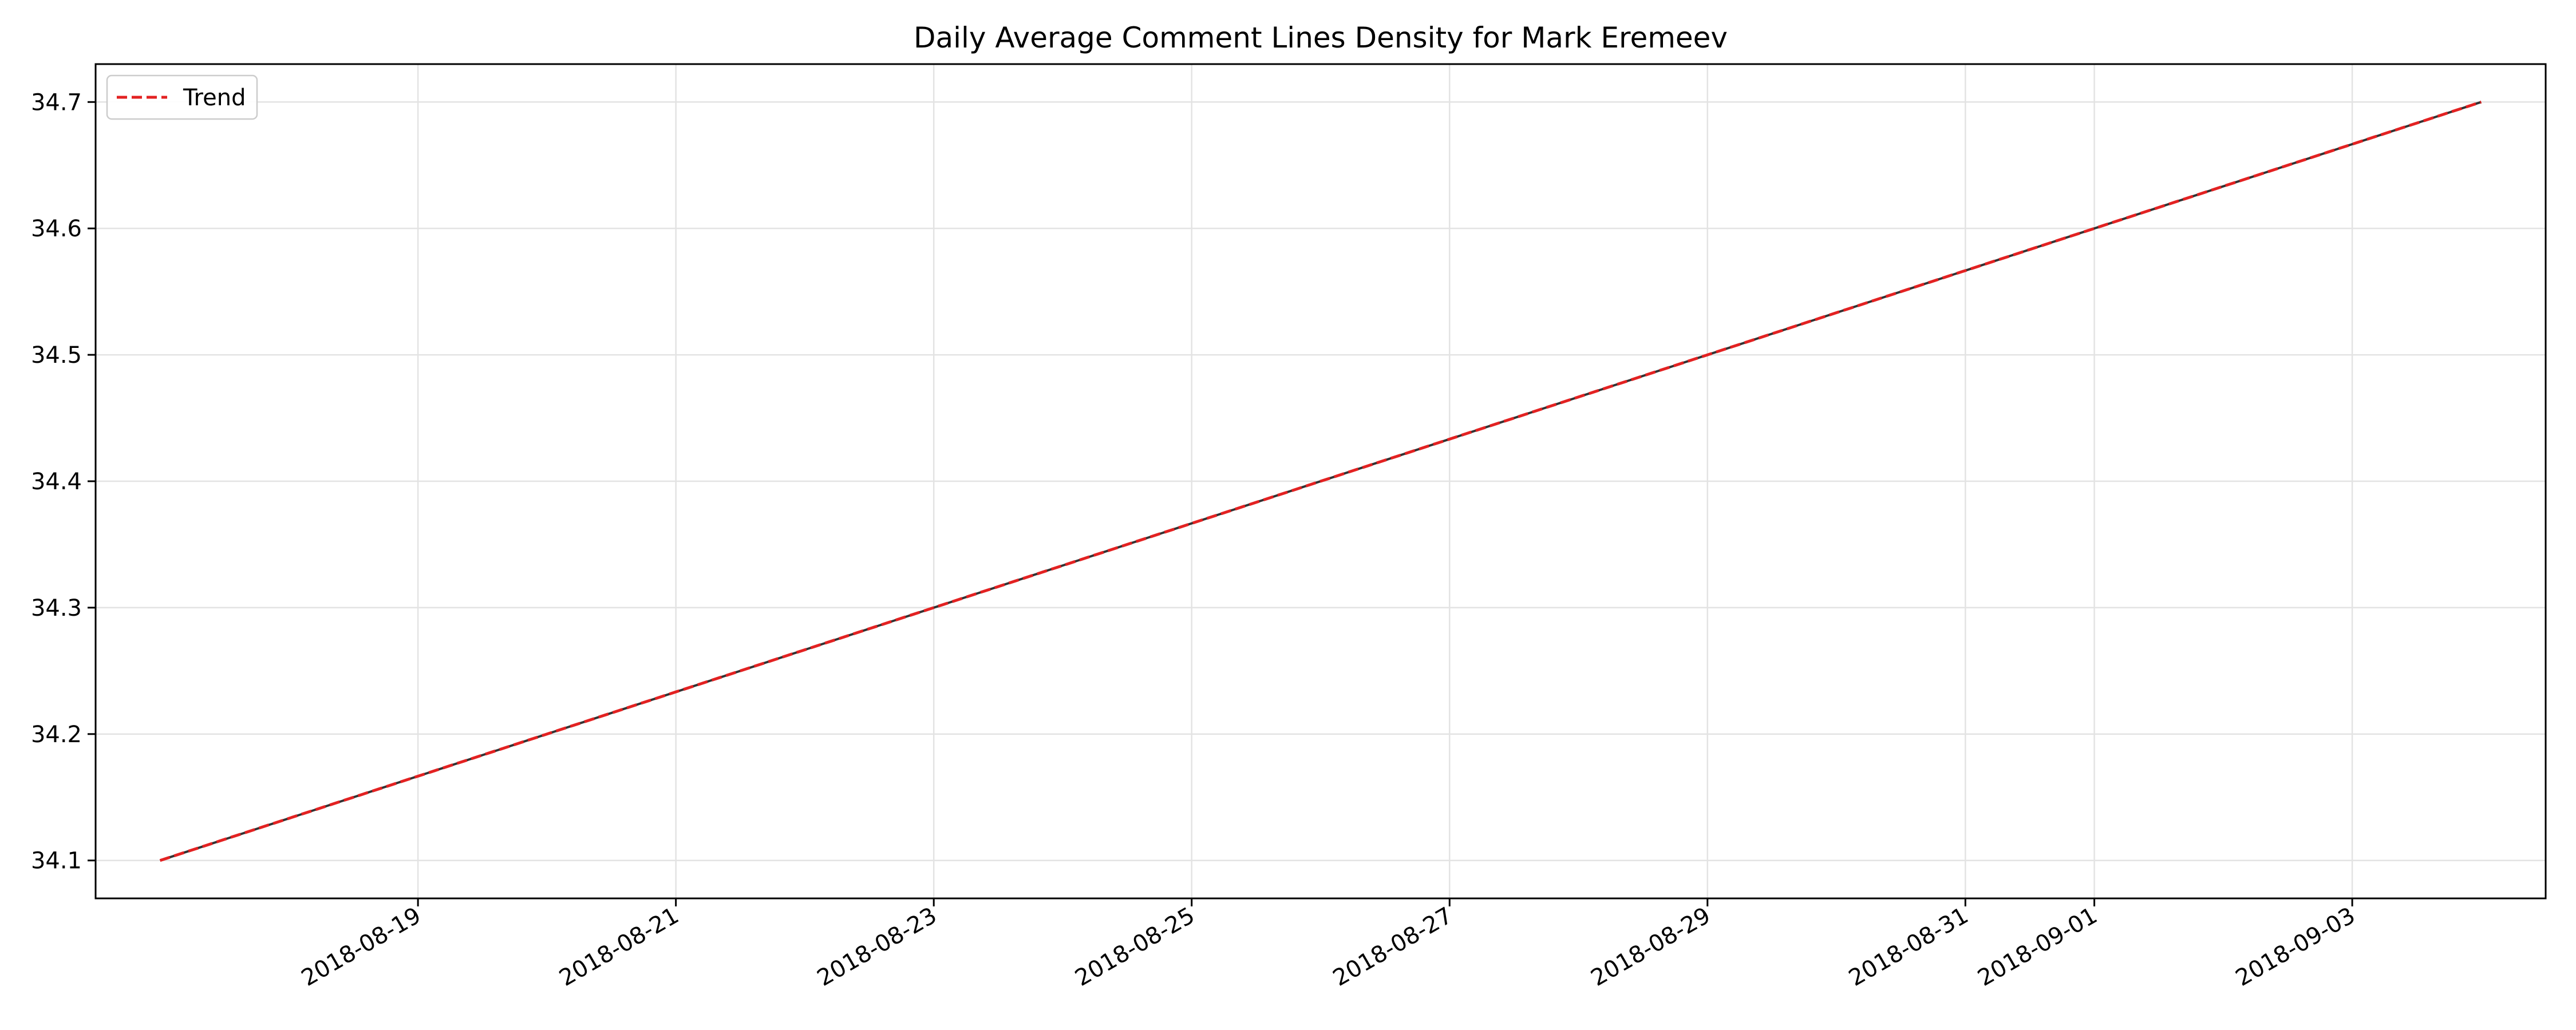  What do you see at coordinates (56, 608) in the screenshot?
I see `y-tick-label: 34.3` at bounding box center [56, 608].